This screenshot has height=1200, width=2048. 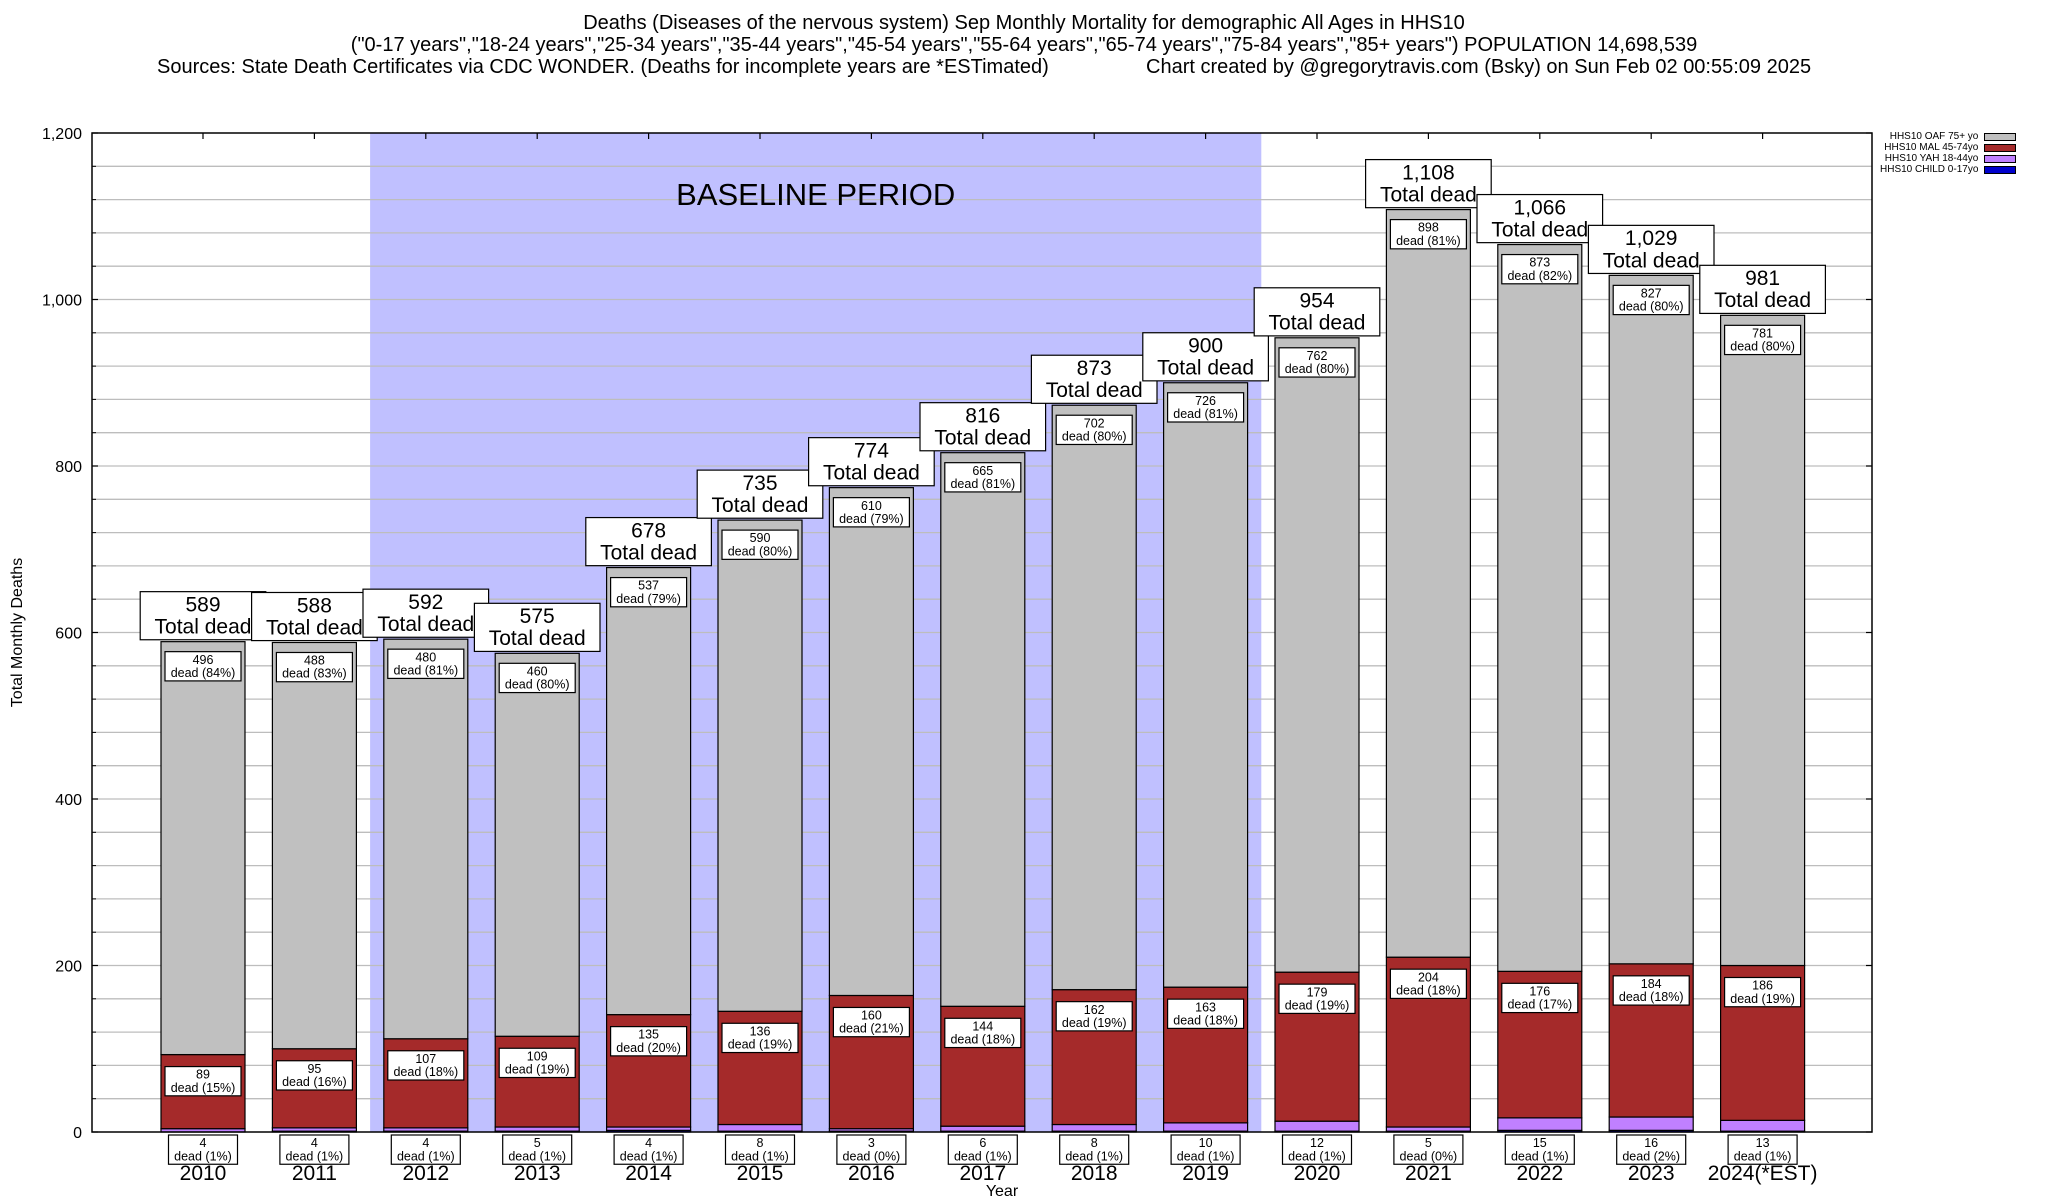 What do you see at coordinates (1205, 1007) in the screenshot?
I see `mal-label-line: 163` at bounding box center [1205, 1007].